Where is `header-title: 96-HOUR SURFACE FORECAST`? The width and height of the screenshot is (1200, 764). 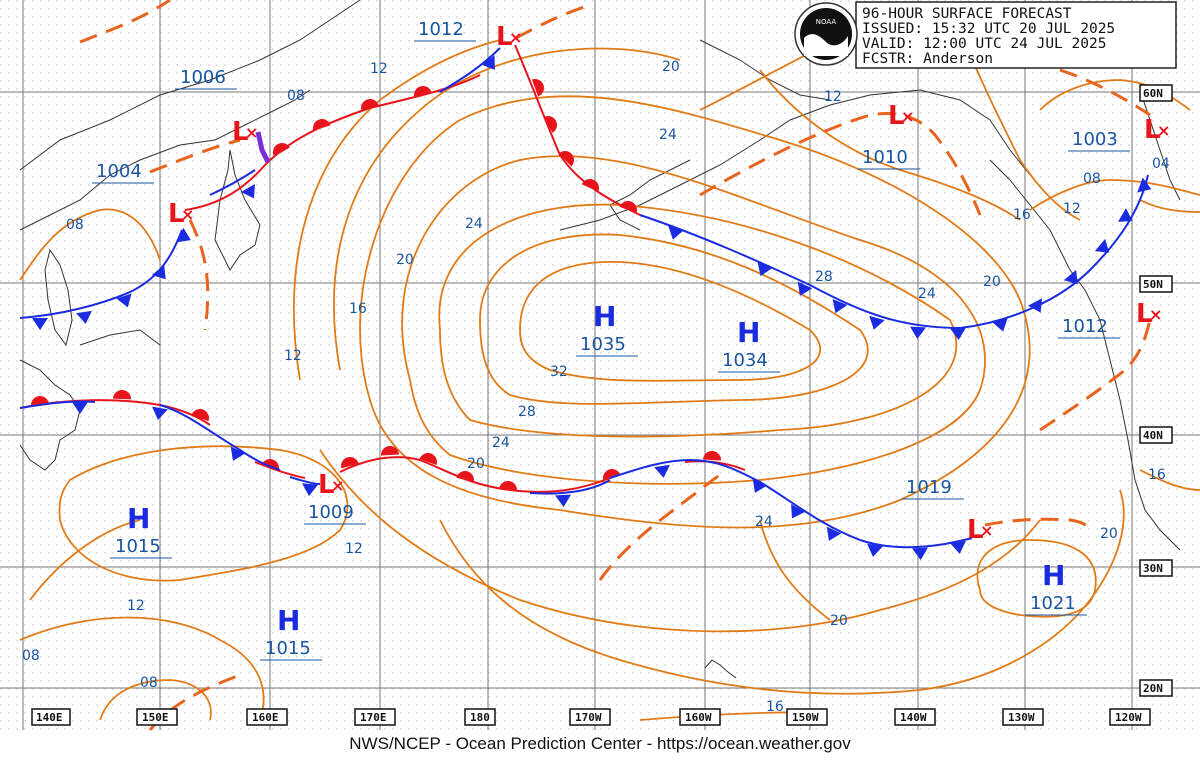
header-title: 96-HOUR SURFACE FORECAST is located at coordinates (967, 14).